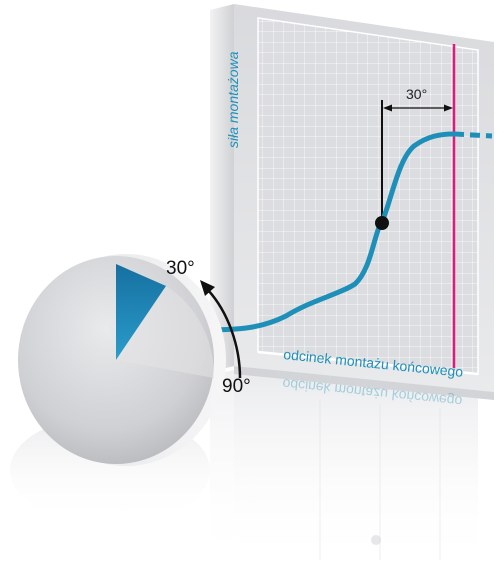 The image size is (504, 582). What do you see at coordinates (368, 363) in the screenshot?
I see `x-axis-line` at bounding box center [368, 363].